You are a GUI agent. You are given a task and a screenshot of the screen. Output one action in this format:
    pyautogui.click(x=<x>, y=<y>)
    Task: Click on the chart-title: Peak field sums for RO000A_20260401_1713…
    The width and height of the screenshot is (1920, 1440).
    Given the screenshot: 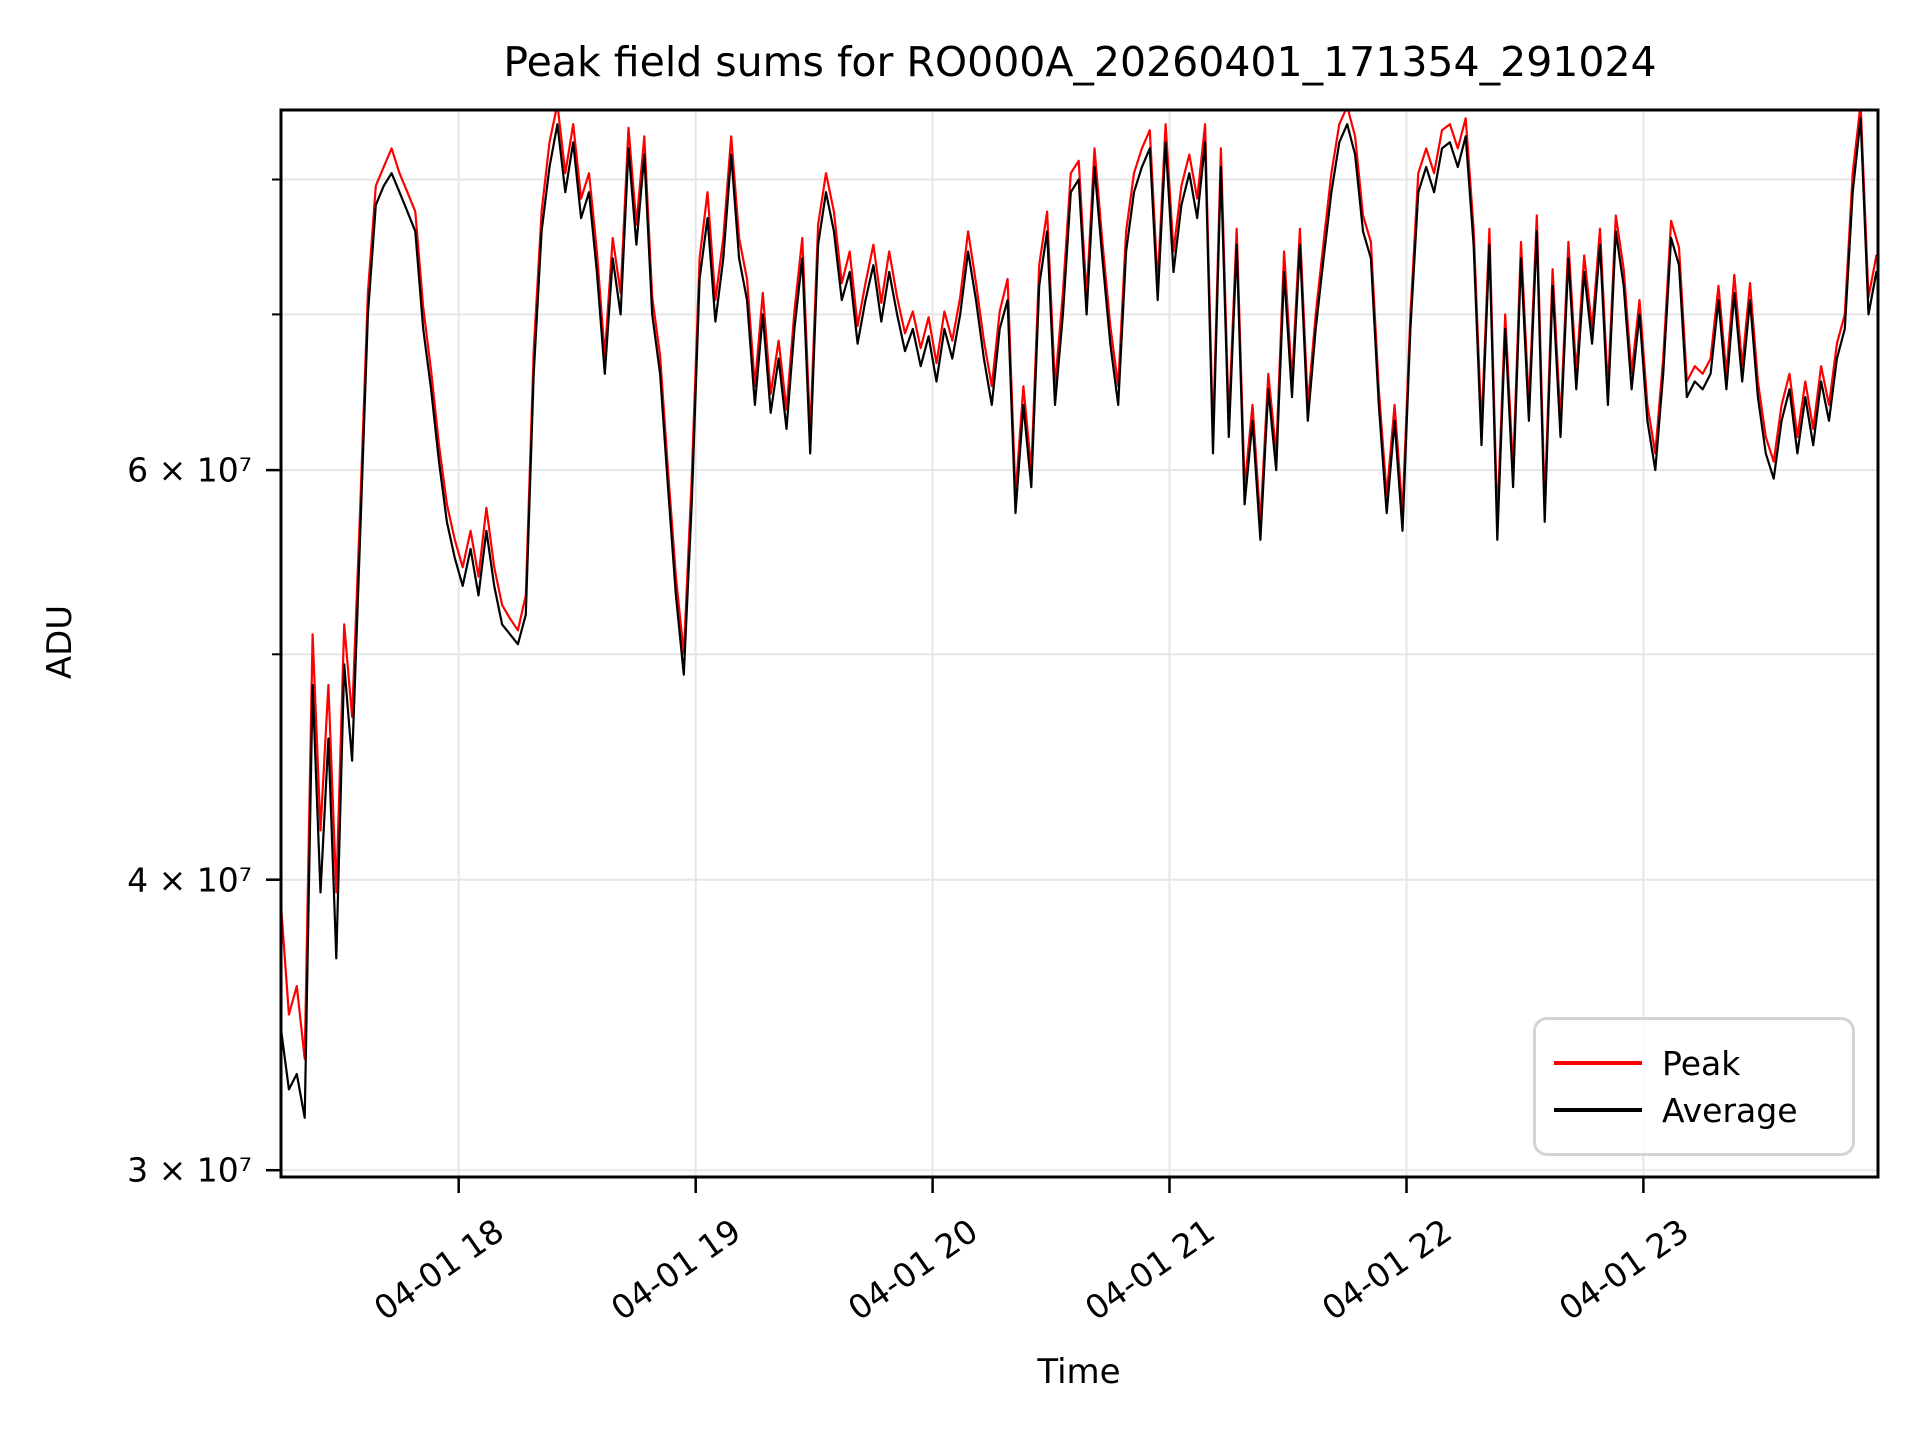 What is the action you would take?
    pyautogui.click(x=1080, y=62)
    